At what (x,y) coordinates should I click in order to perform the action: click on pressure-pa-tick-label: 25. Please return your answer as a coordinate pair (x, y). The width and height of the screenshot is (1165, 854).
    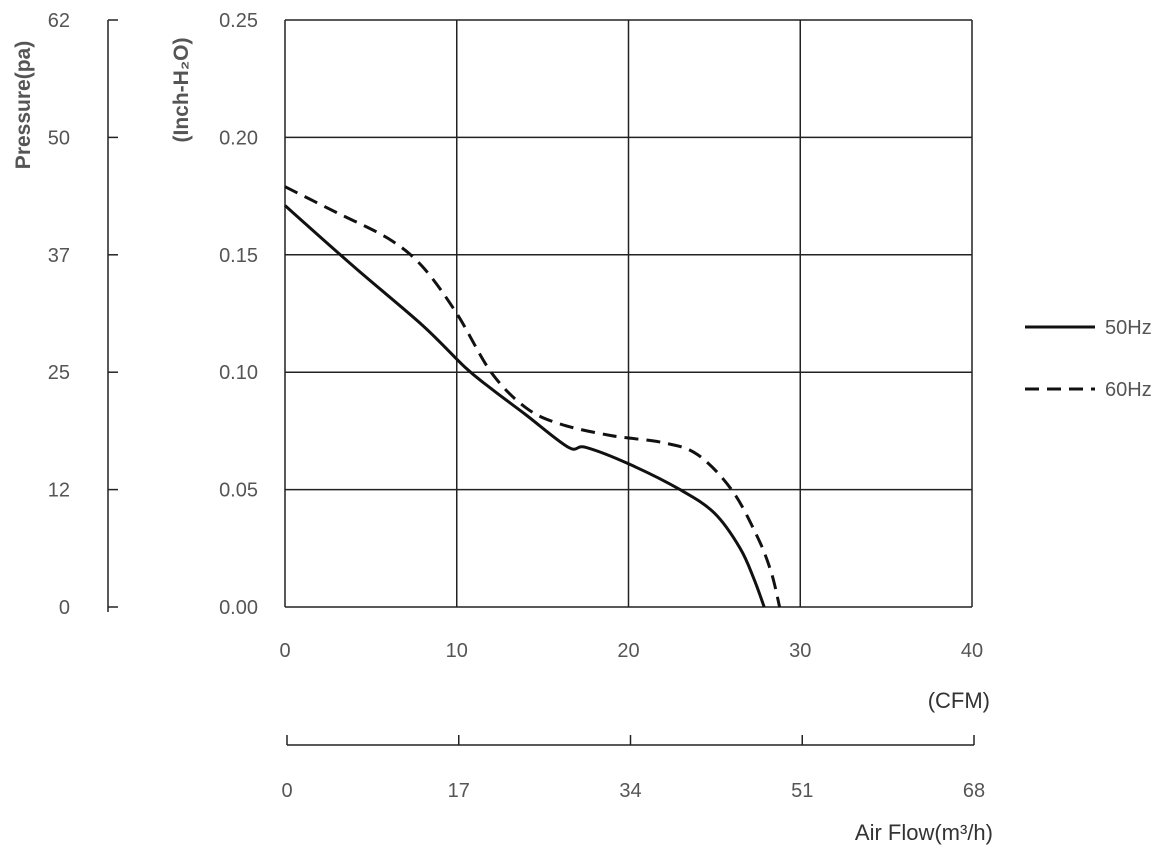
    Looking at the image, I should click on (59, 373).